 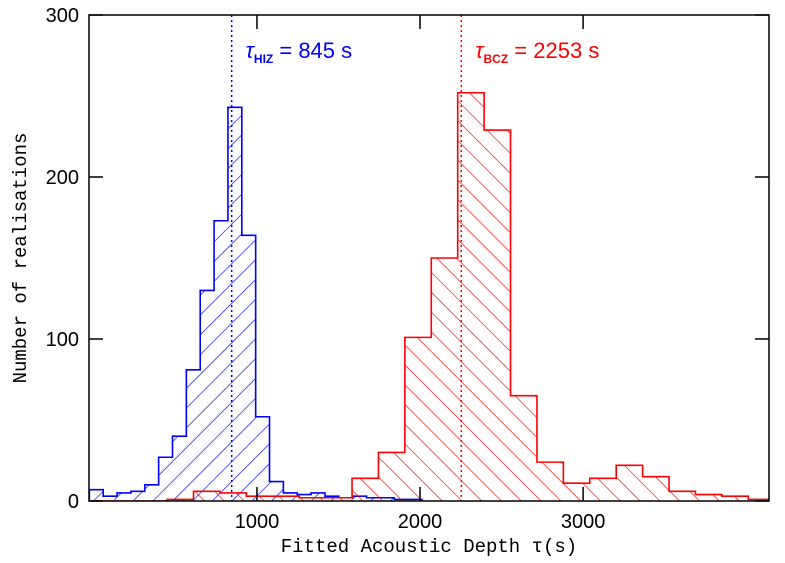 I want to click on annotation: τHIZ = 845 s, so click(x=299, y=52).